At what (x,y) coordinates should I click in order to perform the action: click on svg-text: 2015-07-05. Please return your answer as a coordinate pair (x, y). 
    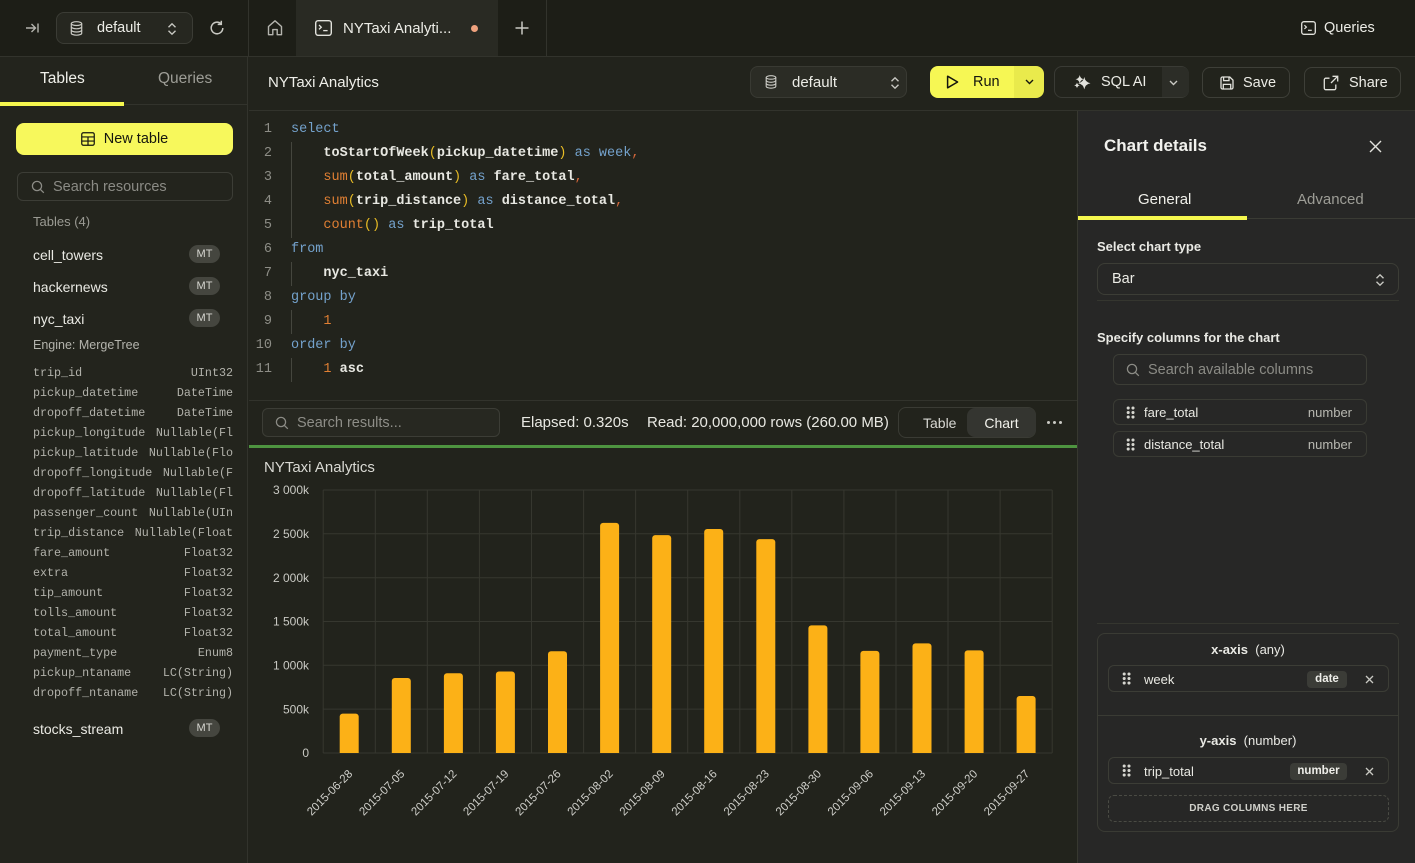
    Looking at the image, I should click on (382, 793).